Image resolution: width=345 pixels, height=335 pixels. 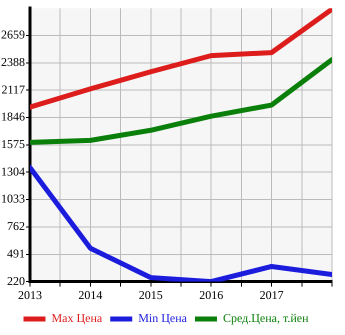 I want to click on y-tick-label: 2388, so click(x=13, y=62).